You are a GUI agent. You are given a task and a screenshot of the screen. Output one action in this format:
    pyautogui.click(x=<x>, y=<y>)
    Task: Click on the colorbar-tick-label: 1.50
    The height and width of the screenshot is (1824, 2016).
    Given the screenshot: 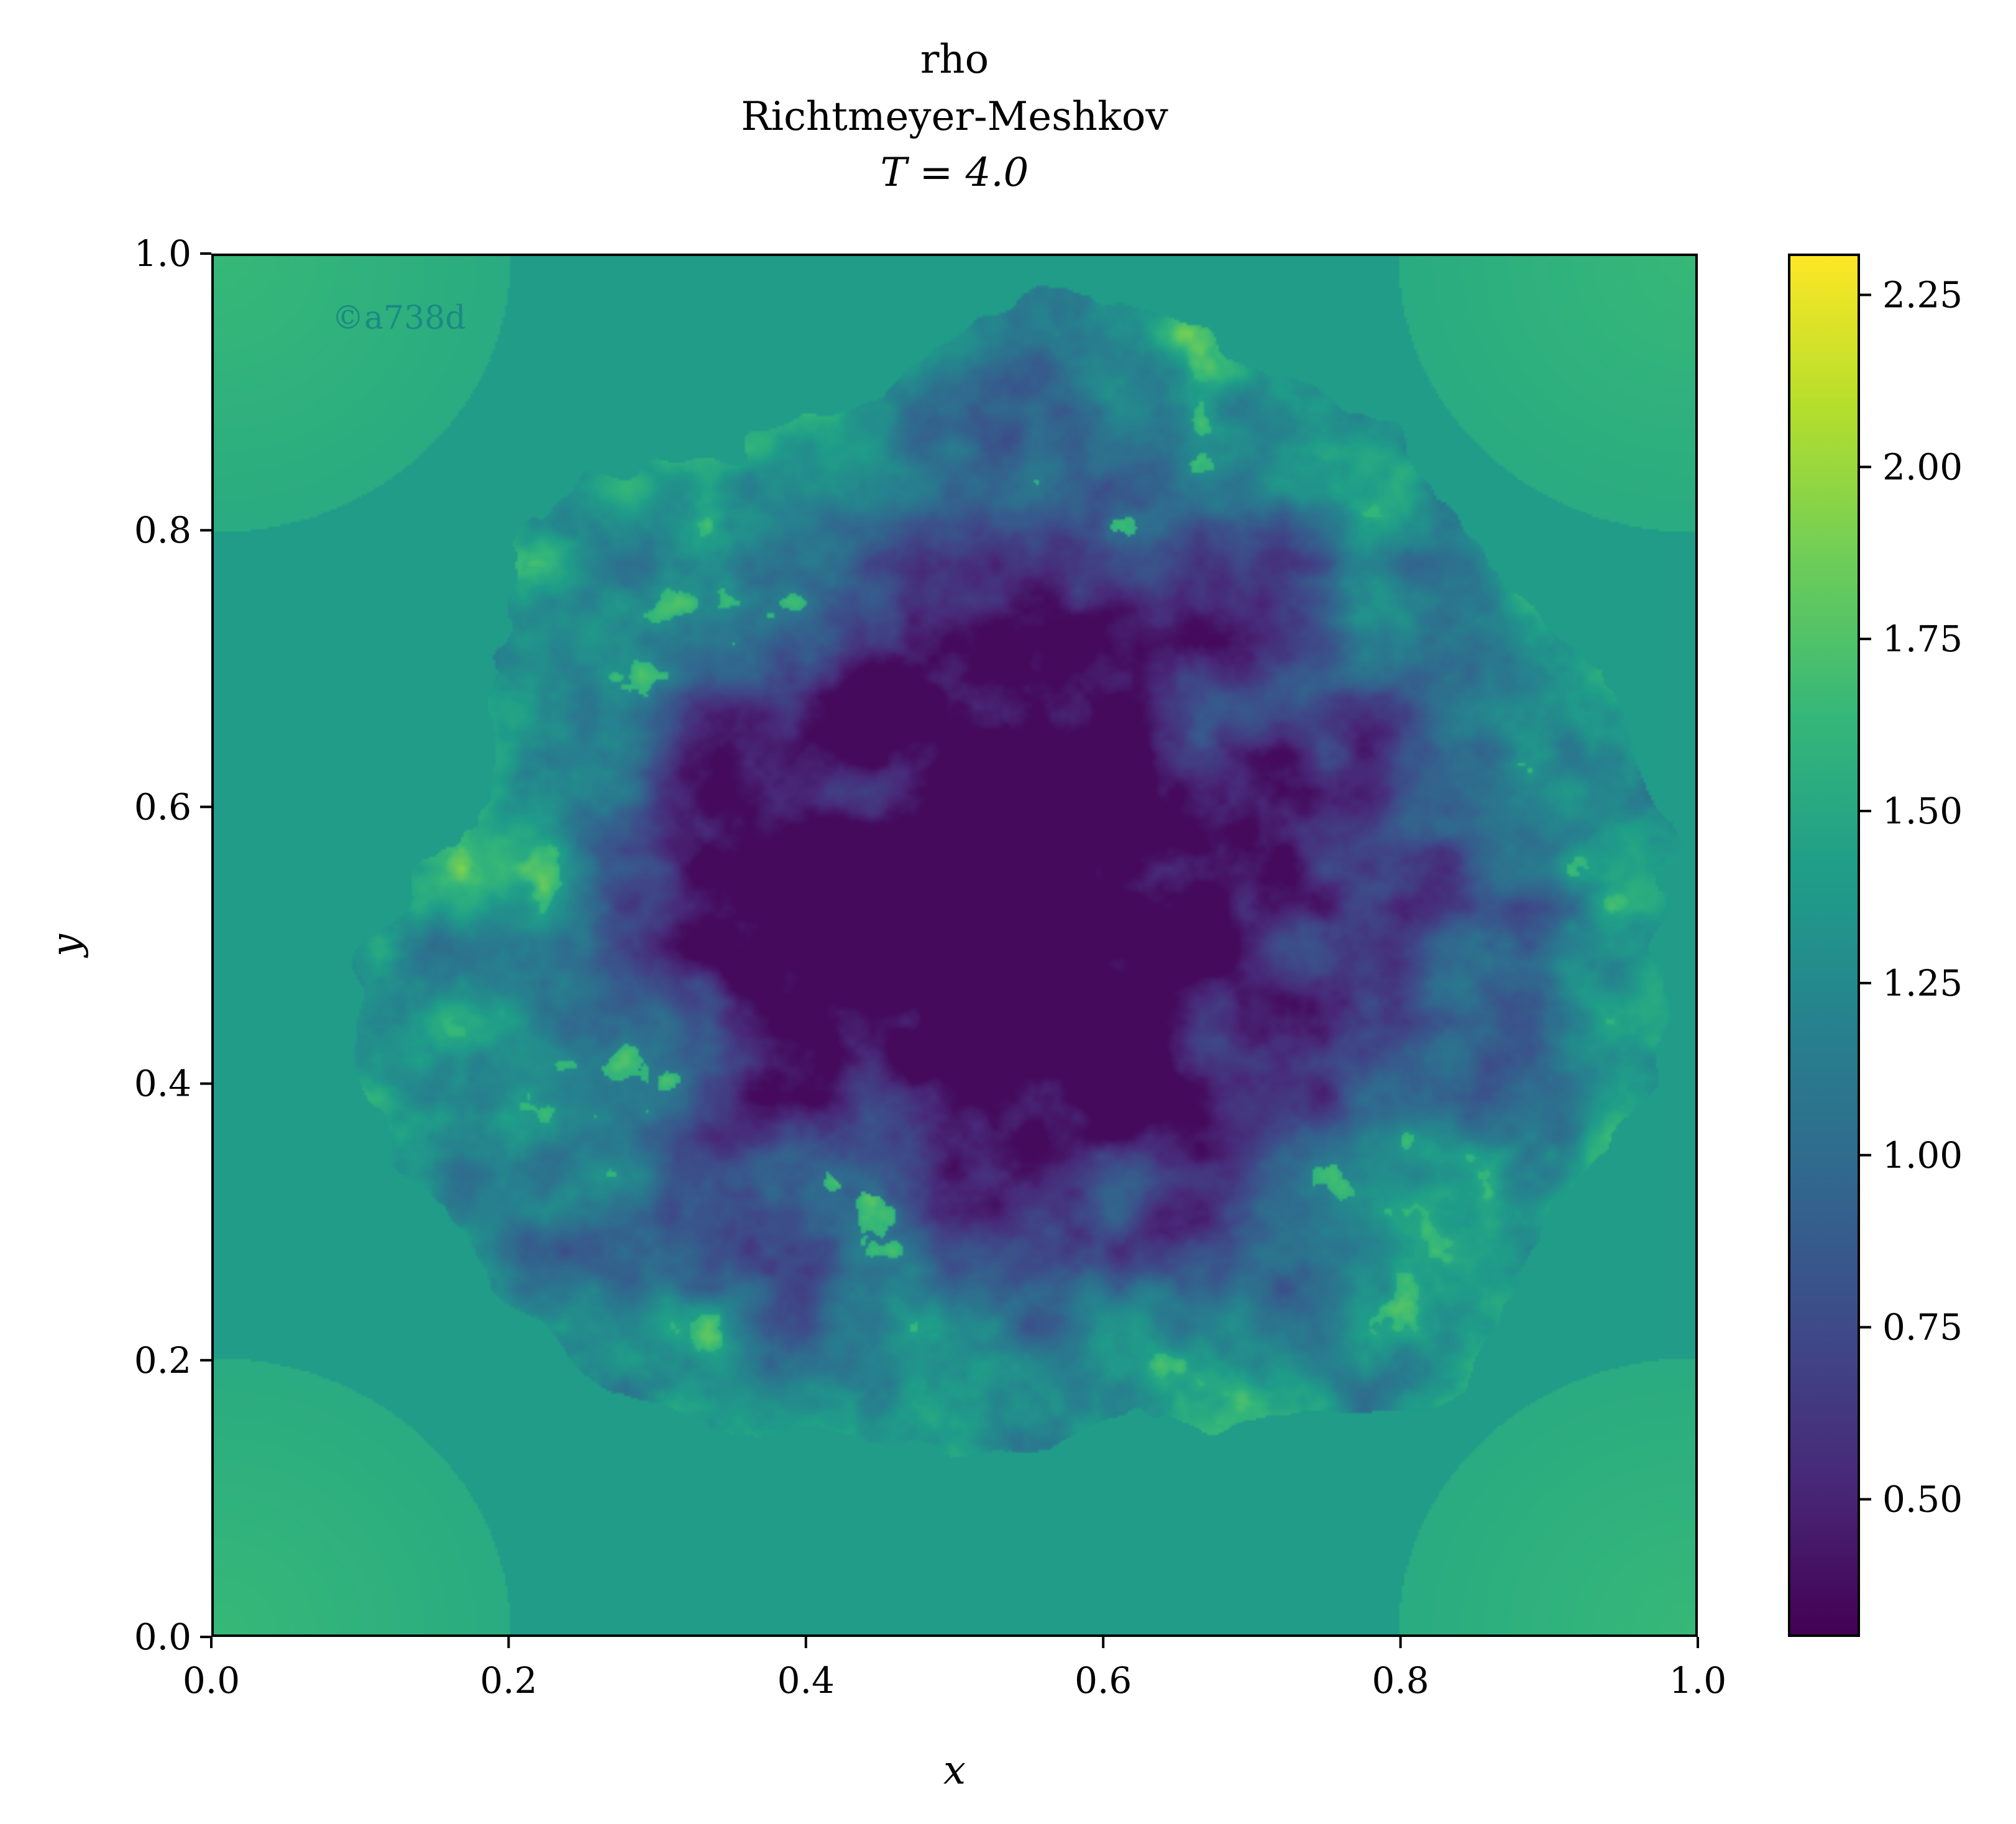 What is the action you would take?
    pyautogui.click(x=1922, y=811)
    